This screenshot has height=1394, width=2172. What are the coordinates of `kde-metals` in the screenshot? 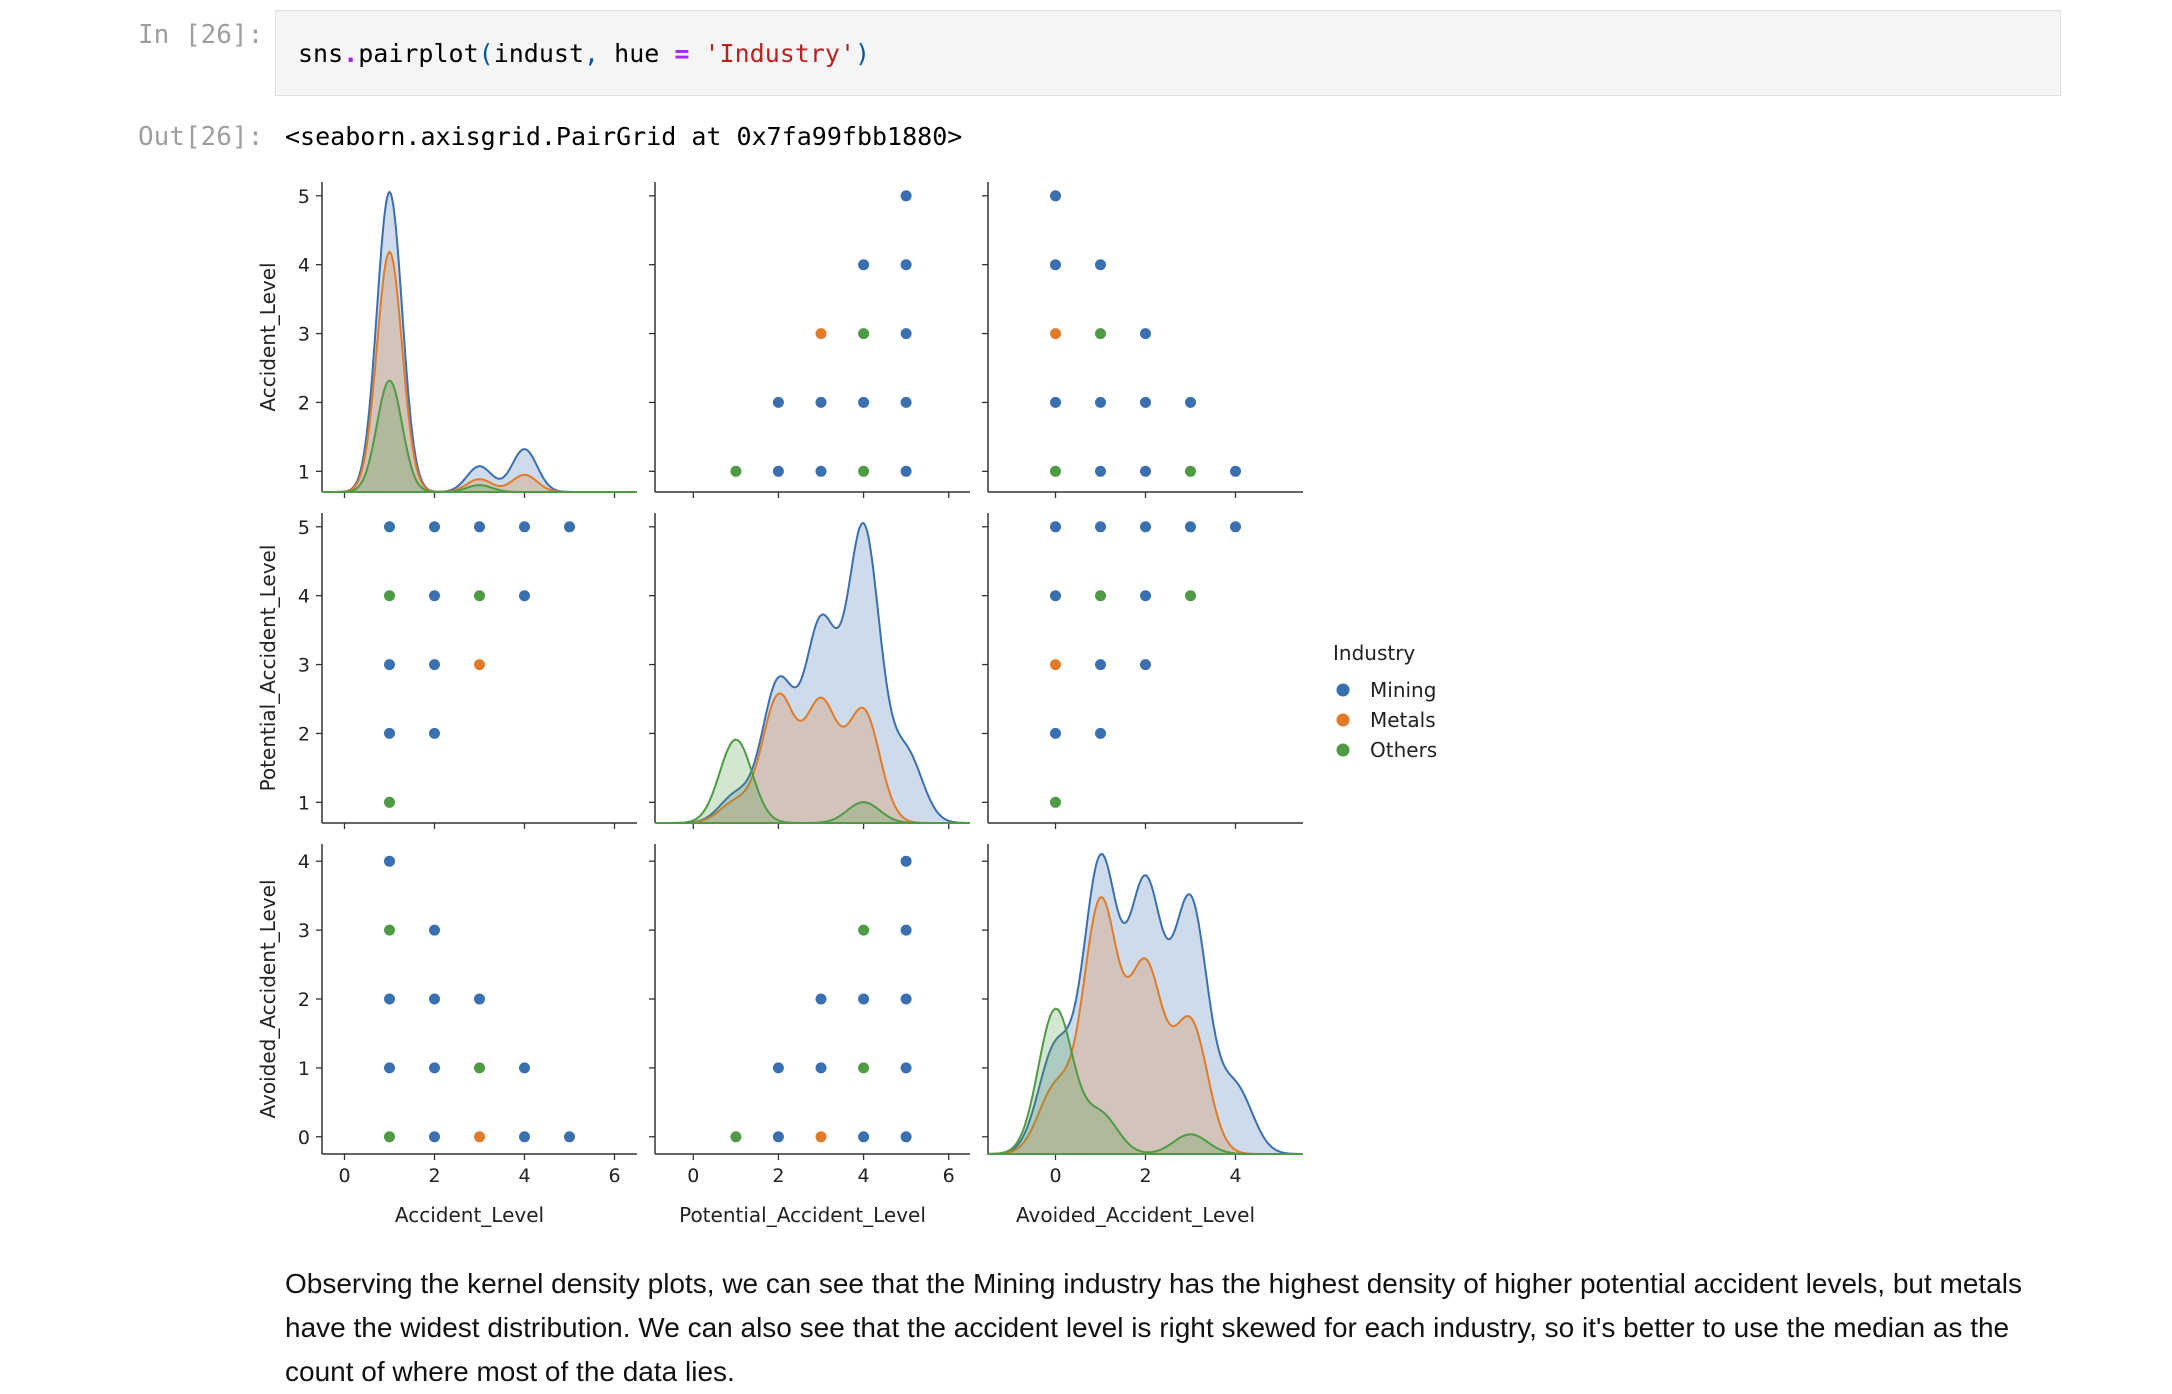 It's located at (479, 371).